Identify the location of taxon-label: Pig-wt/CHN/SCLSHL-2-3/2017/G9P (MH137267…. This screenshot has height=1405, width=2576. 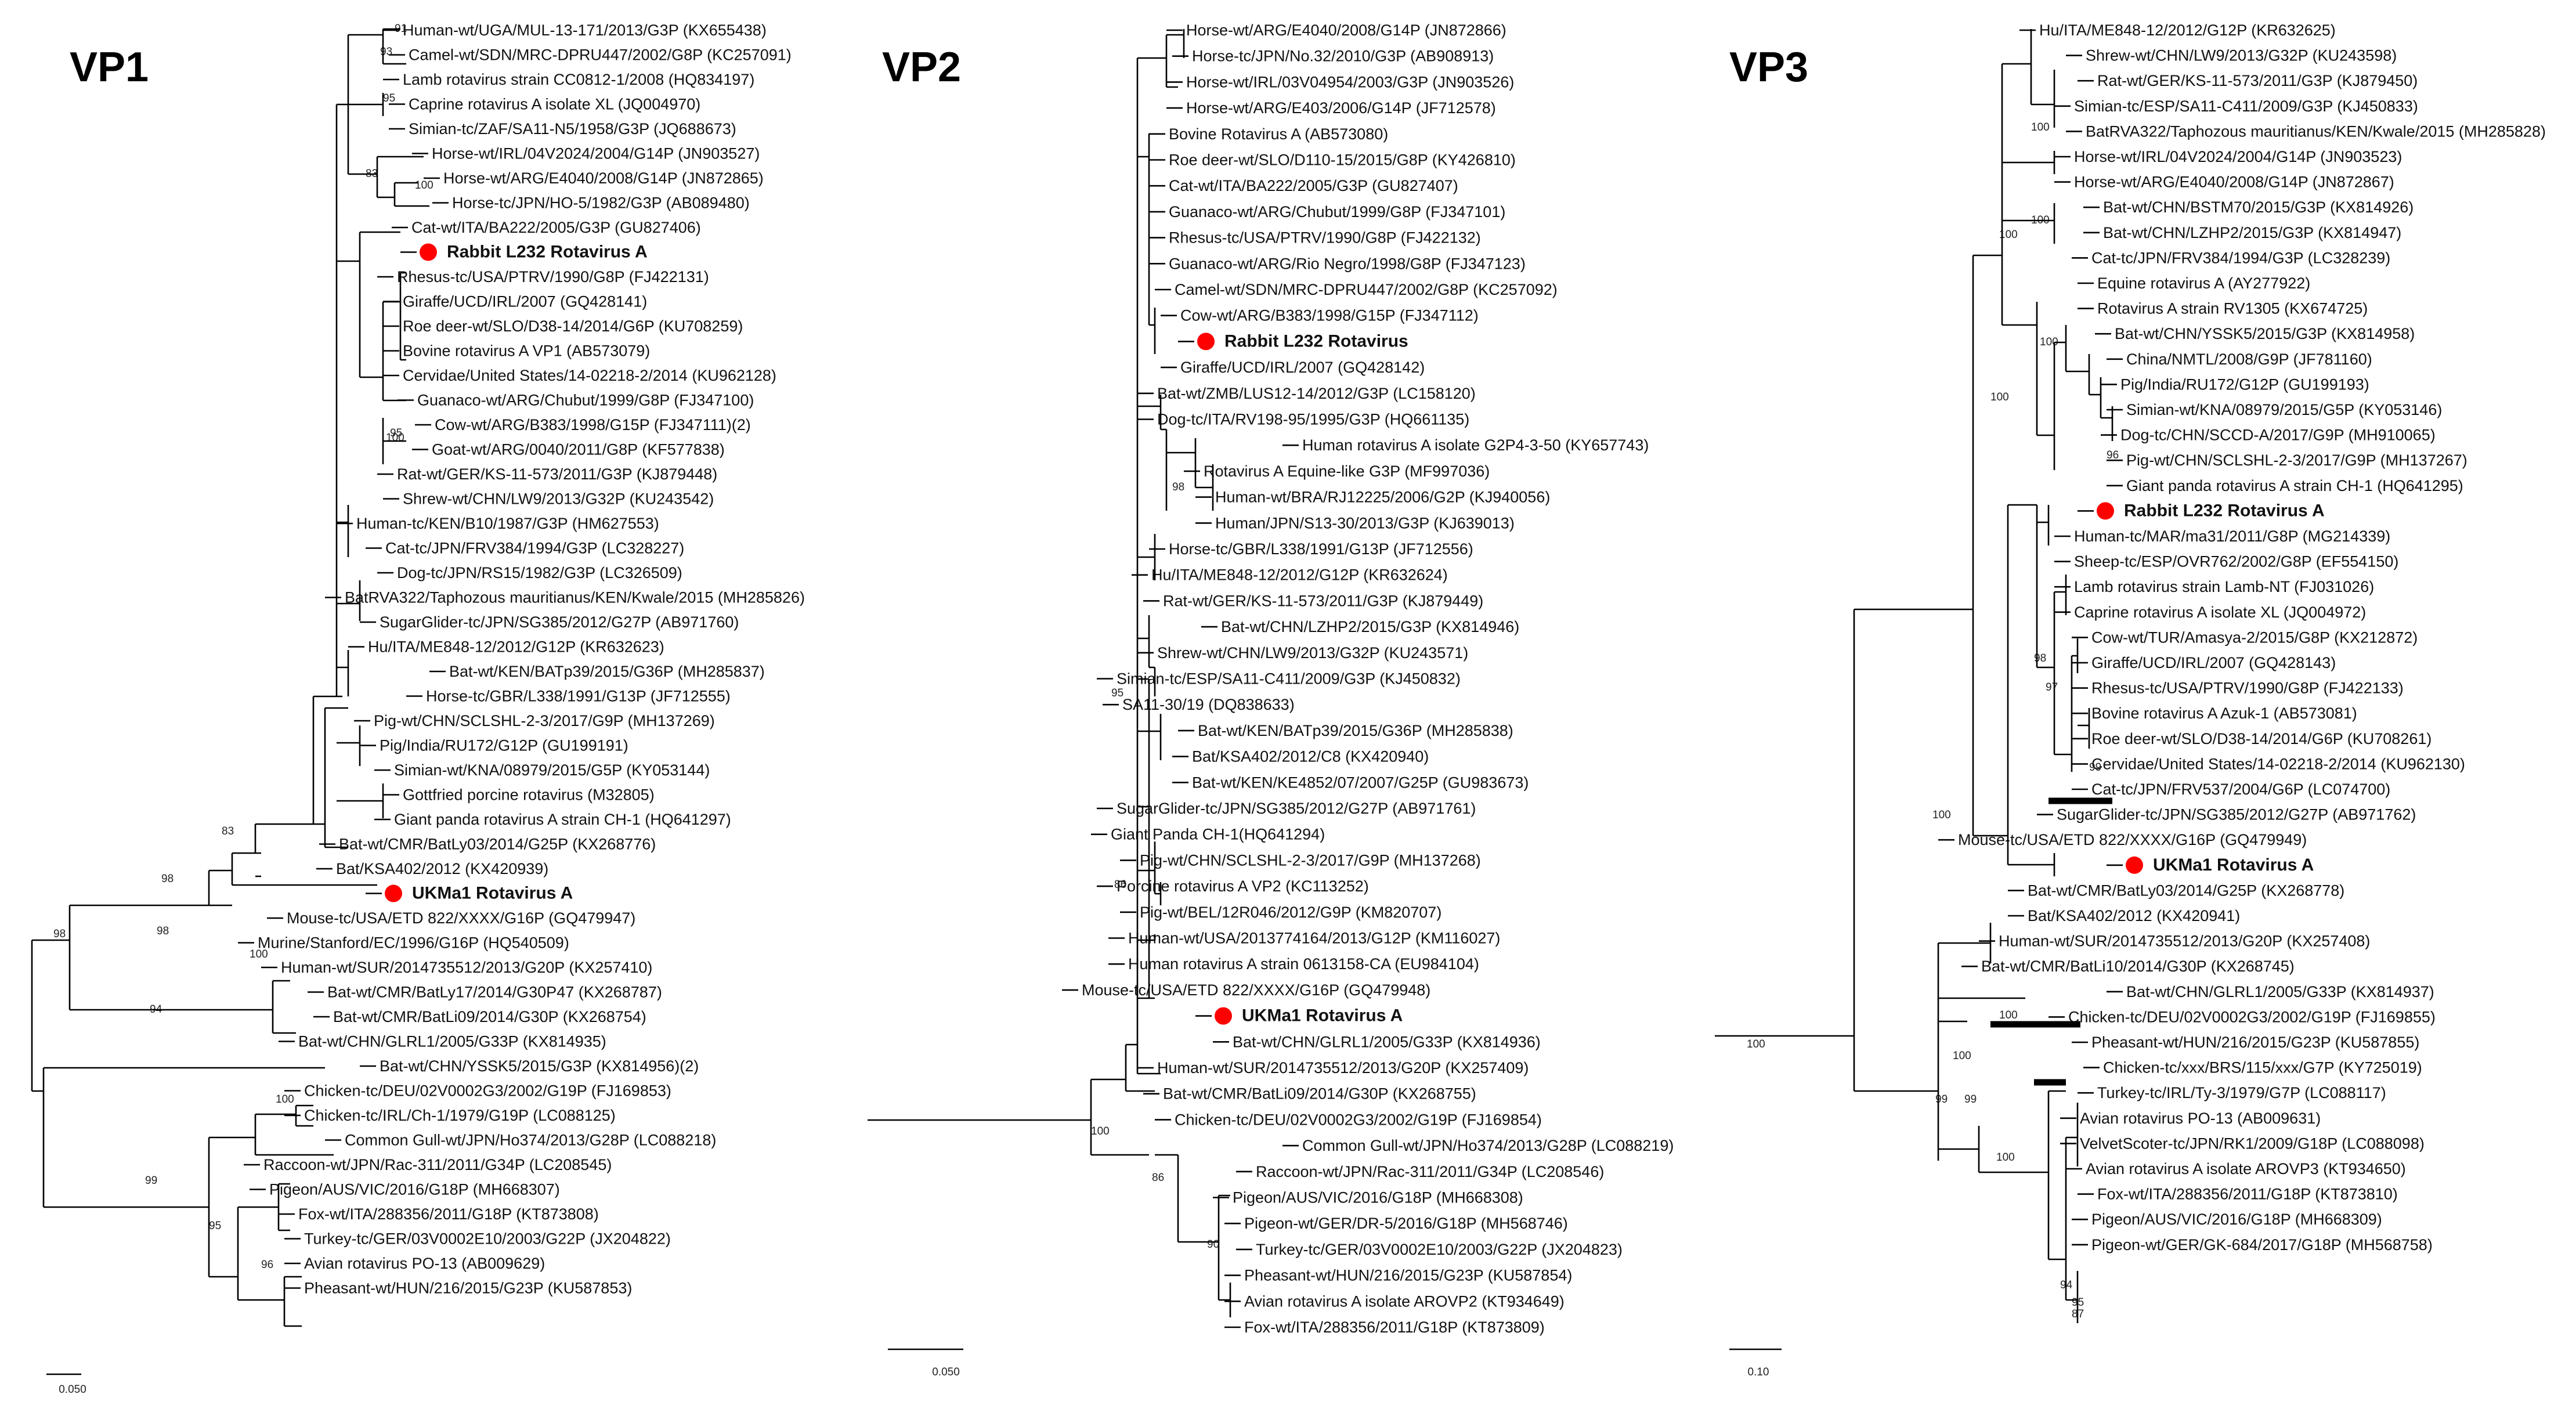
(2296, 460).